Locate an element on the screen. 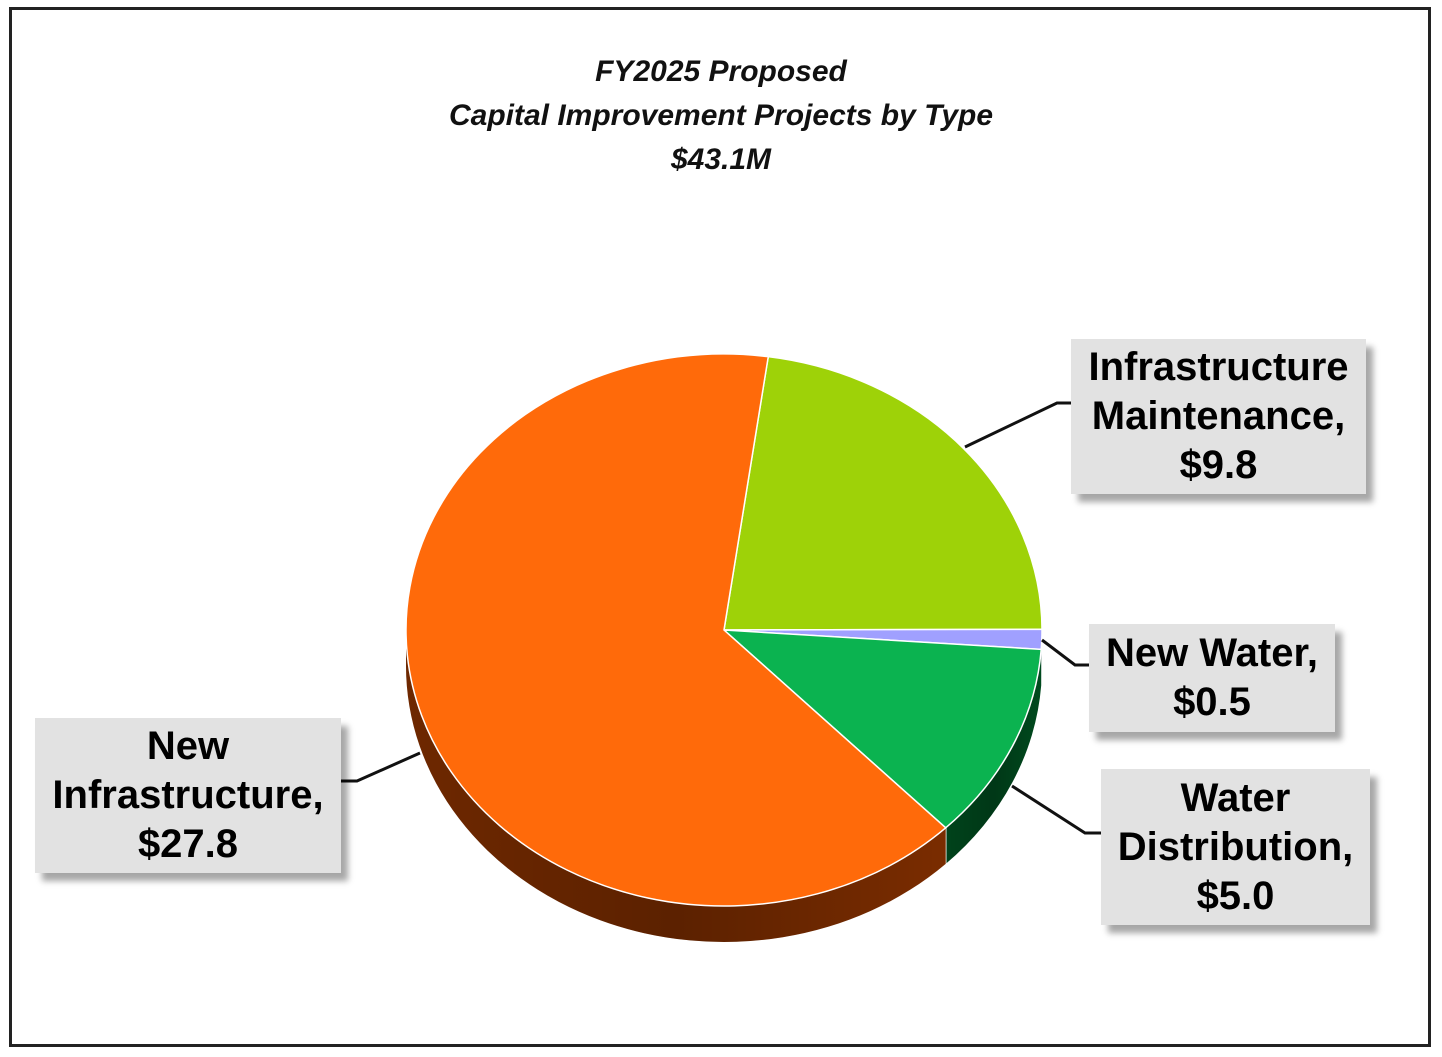 The width and height of the screenshot is (1442, 1057). leader-line-infrastructure-maintenance is located at coordinates (1017, 425).